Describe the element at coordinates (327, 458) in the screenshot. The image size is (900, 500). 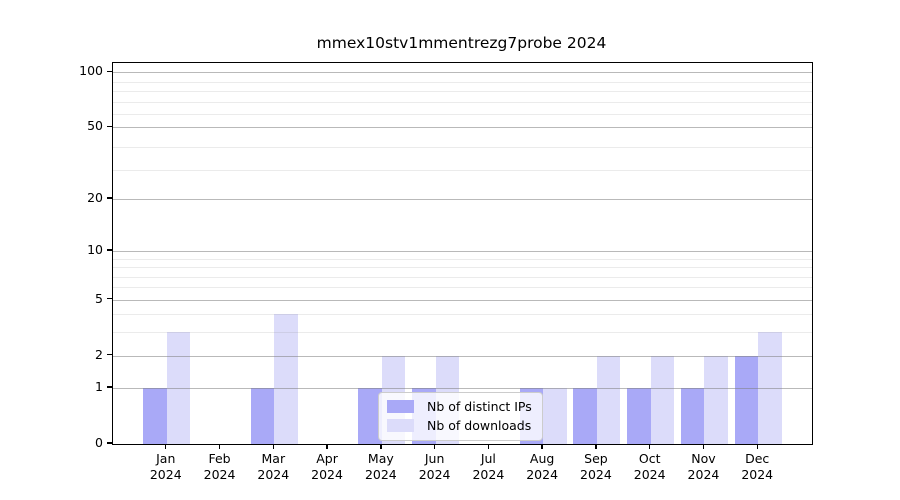
I see `x-tick-month: Apr` at that location.